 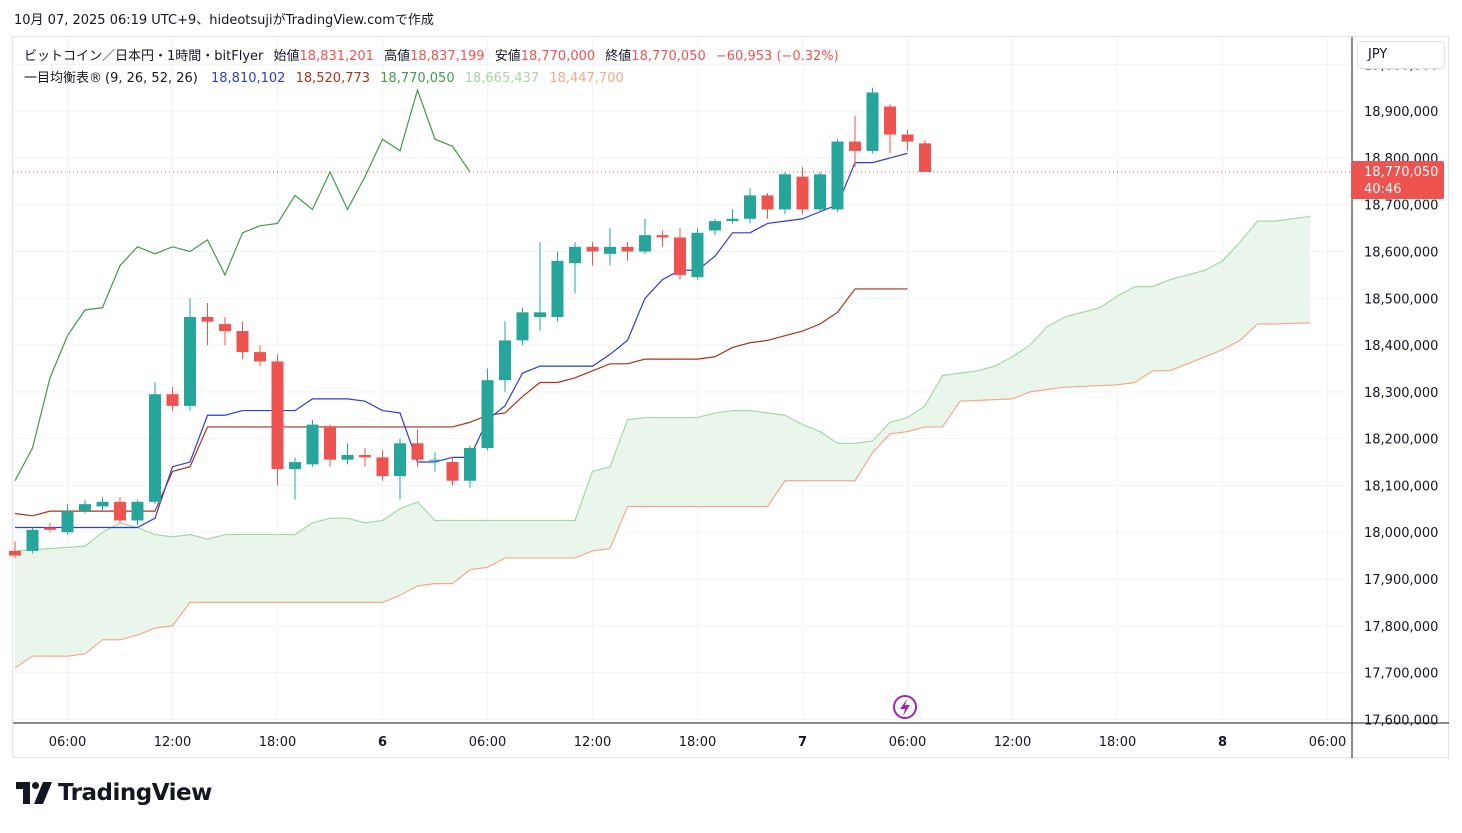 I want to click on y-tick-label: 17,900,000, so click(x=1401, y=580).